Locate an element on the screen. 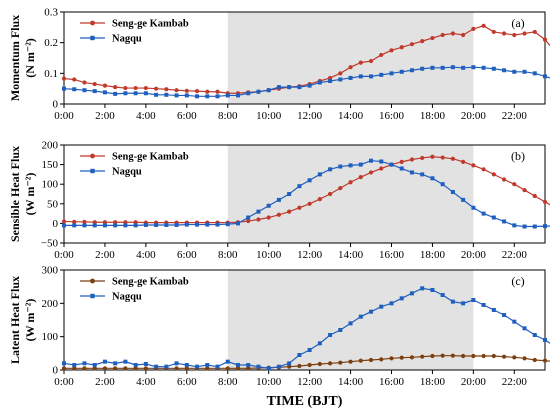 This screenshot has width=550, height=417. legend-label: Nagqu is located at coordinates (127, 297).